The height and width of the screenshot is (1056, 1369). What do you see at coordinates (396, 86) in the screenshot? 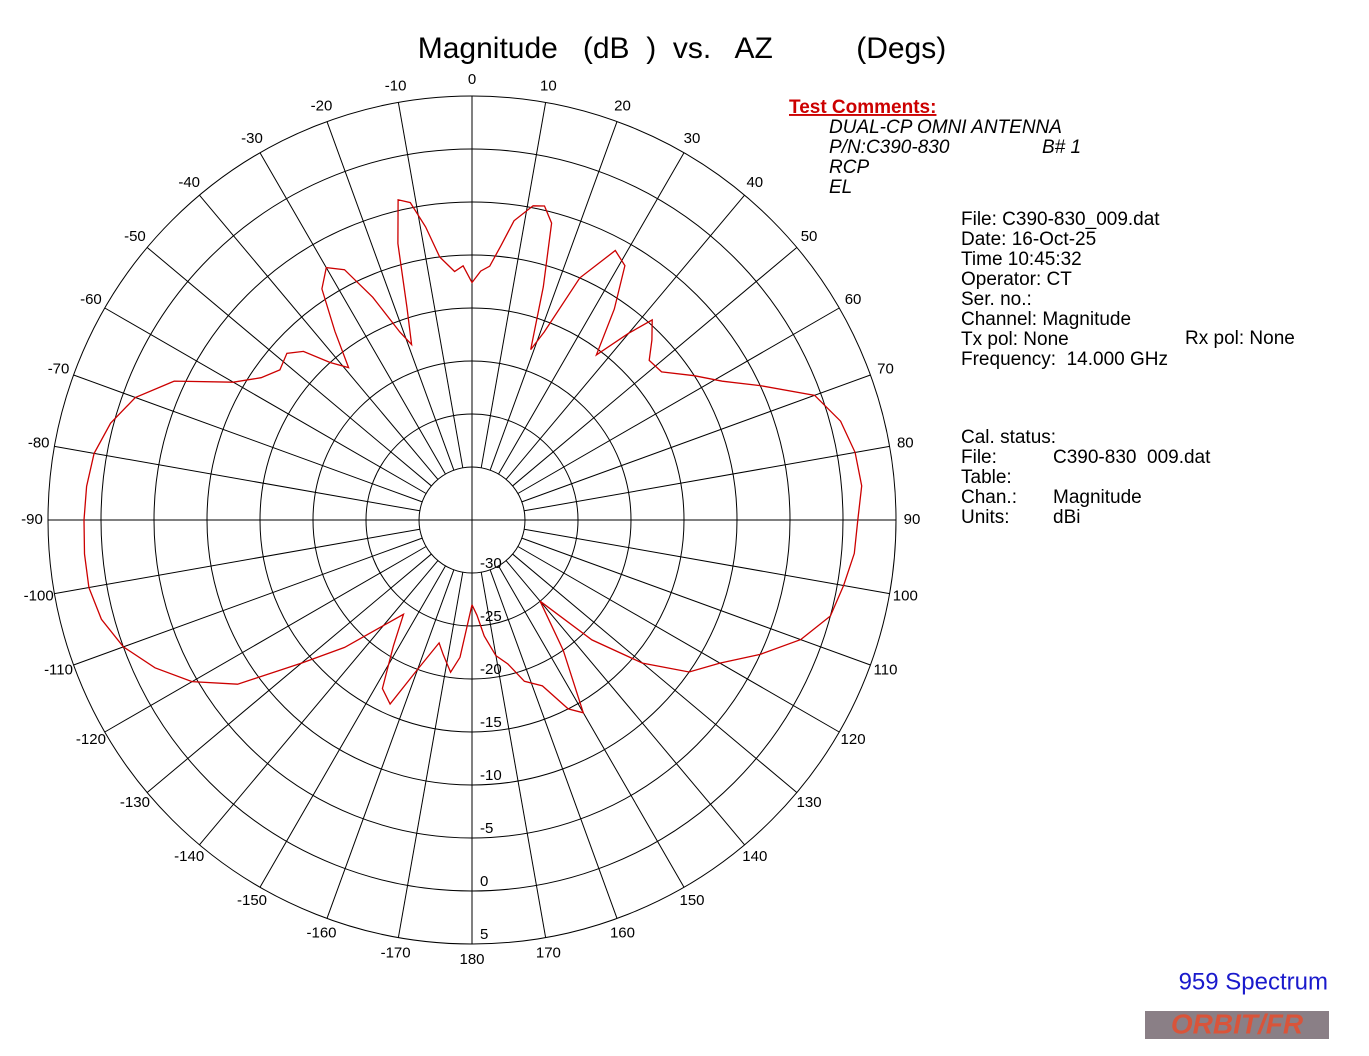
I see `theta-tick-label: -10` at bounding box center [396, 86].